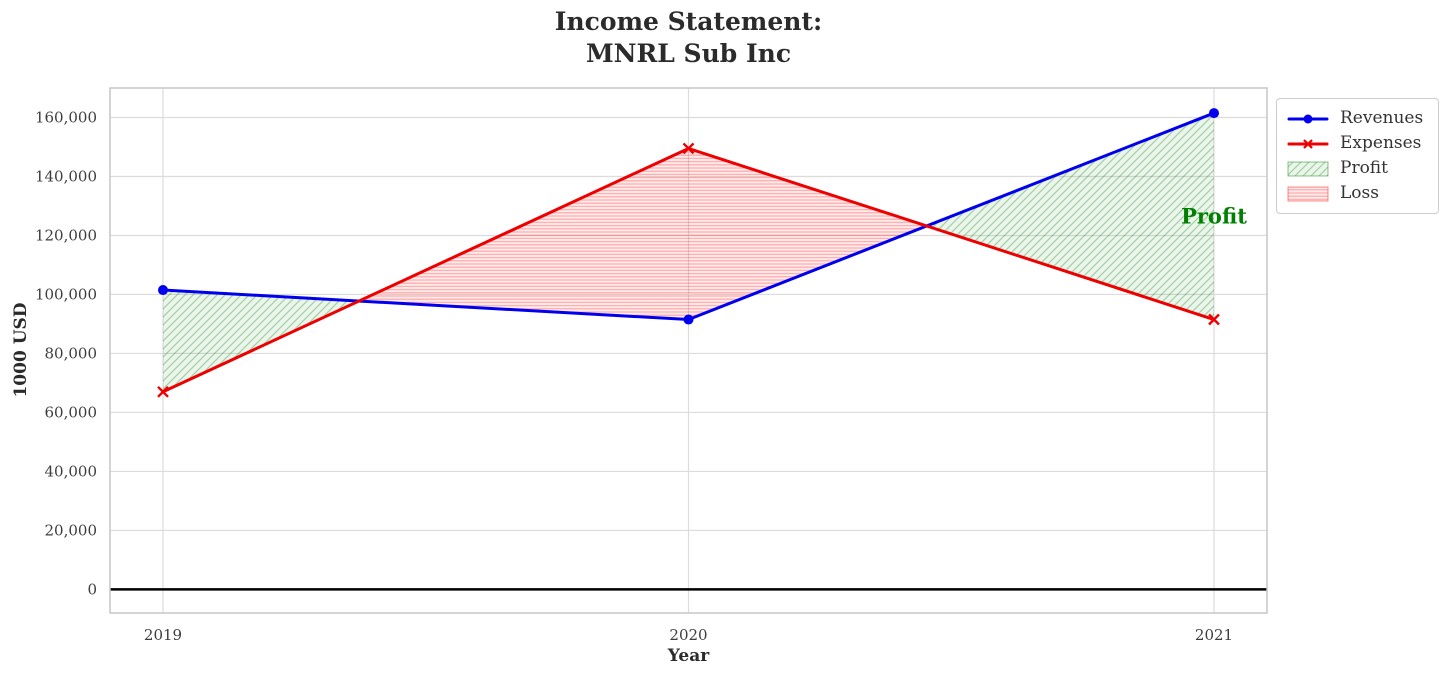 This screenshot has height=676, width=1452. What do you see at coordinates (71, 471) in the screenshot?
I see `svg-text: 40,000` at bounding box center [71, 471].